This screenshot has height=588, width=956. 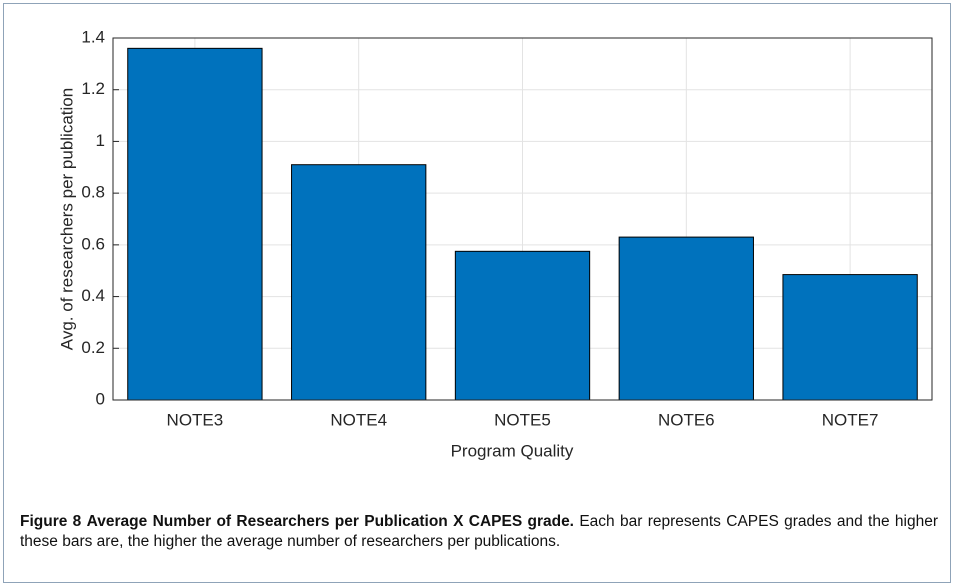 I want to click on y-tick-label: 1, so click(x=100, y=140).